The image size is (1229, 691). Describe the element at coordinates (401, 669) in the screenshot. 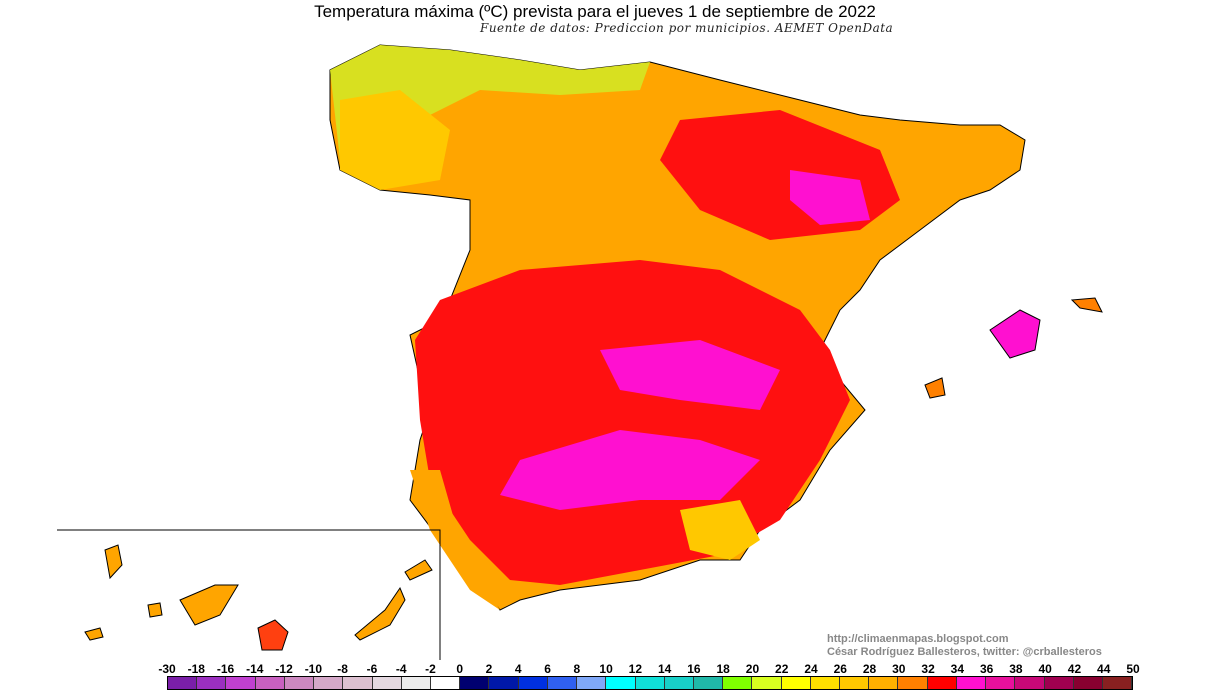

I see `legend-label: -4` at that location.